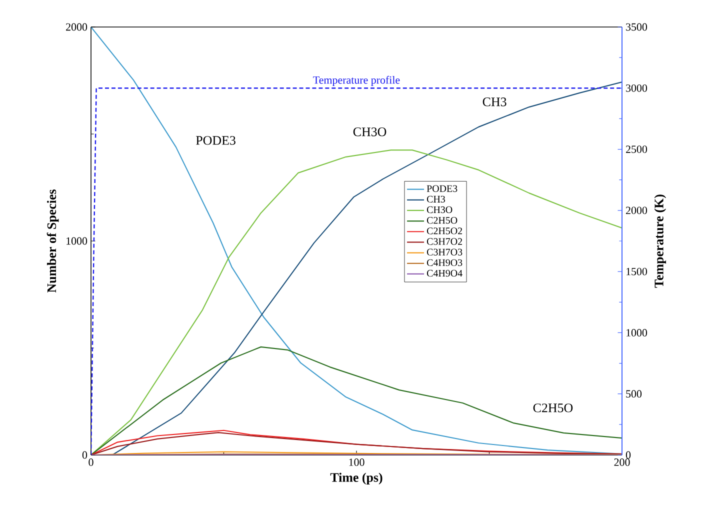  I want to click on legend-label: CH3O, so click(439, 210).